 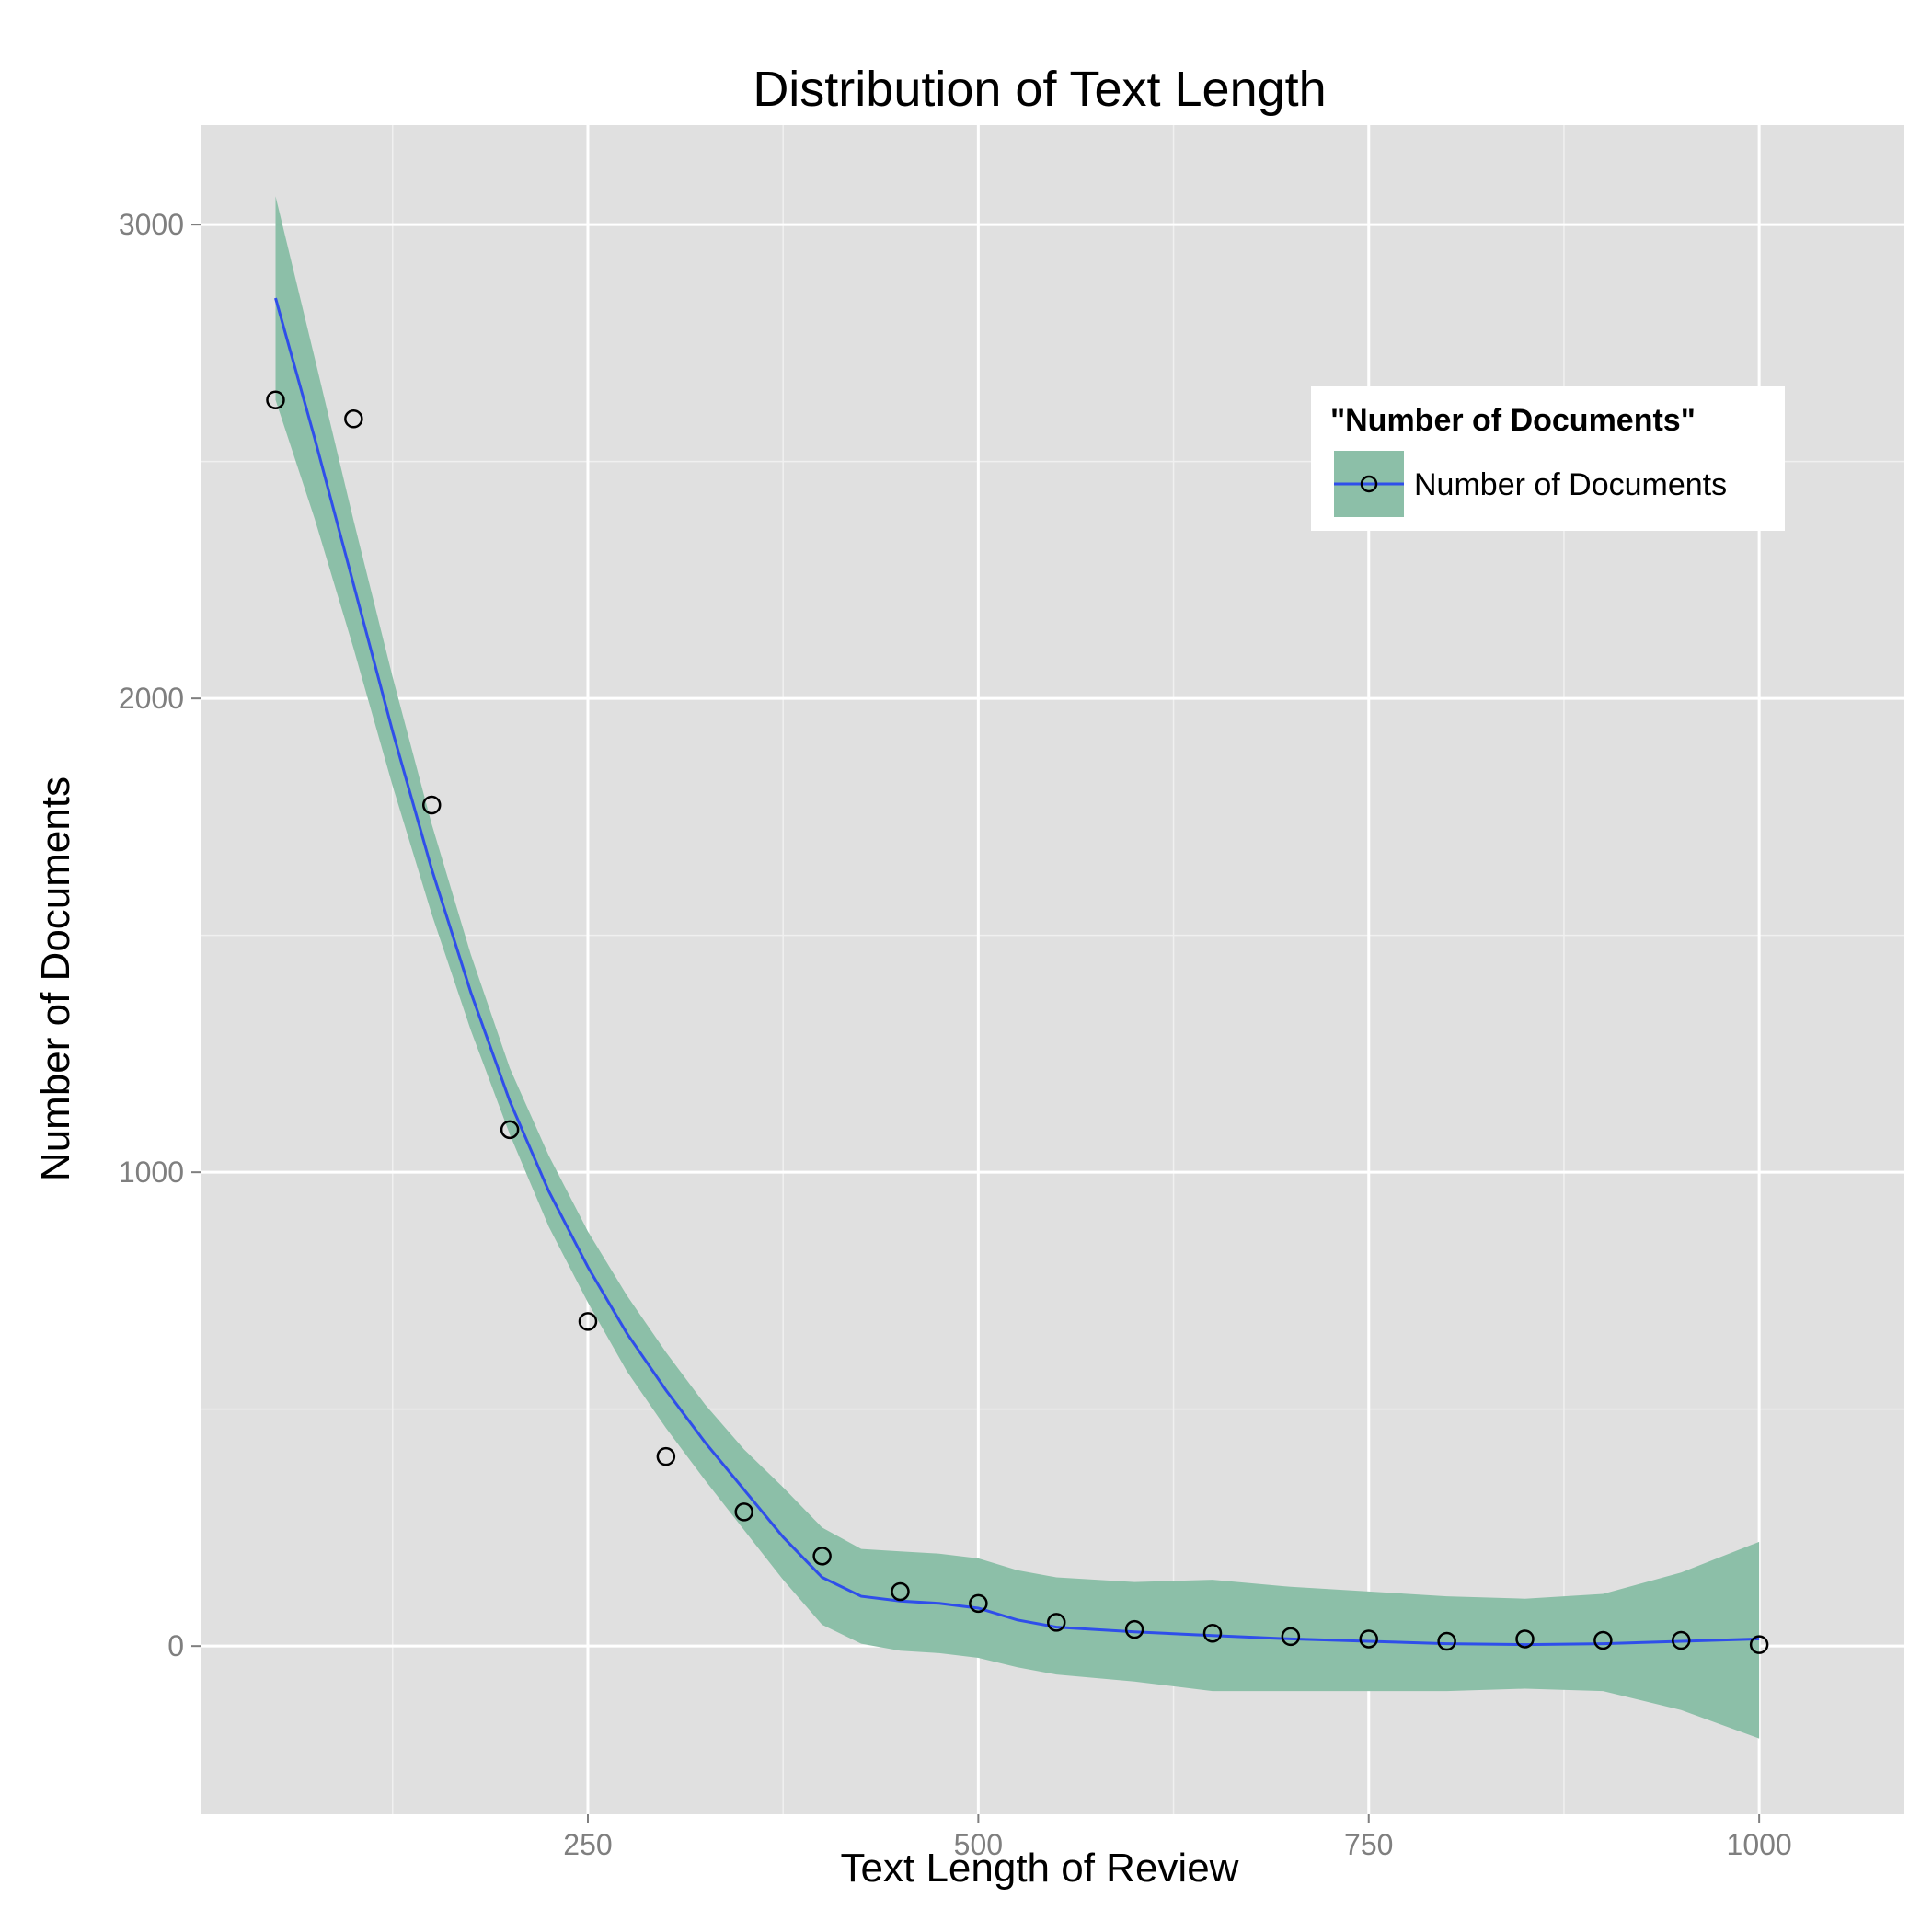 I want to click on x-axis-title: Text Length of Review, so click(x=1040, y=1868).